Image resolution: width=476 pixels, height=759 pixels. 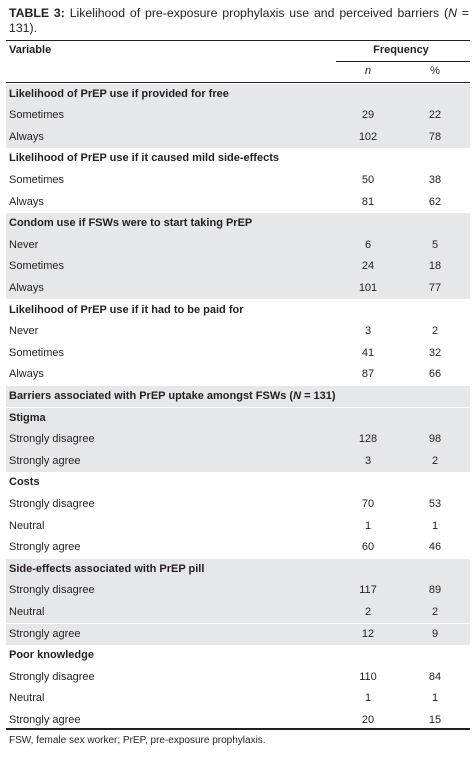 What do you see at coordinates (435, 179) in the screenshot?
I see `percent-cell: 38` at bounding box center [435, 179].